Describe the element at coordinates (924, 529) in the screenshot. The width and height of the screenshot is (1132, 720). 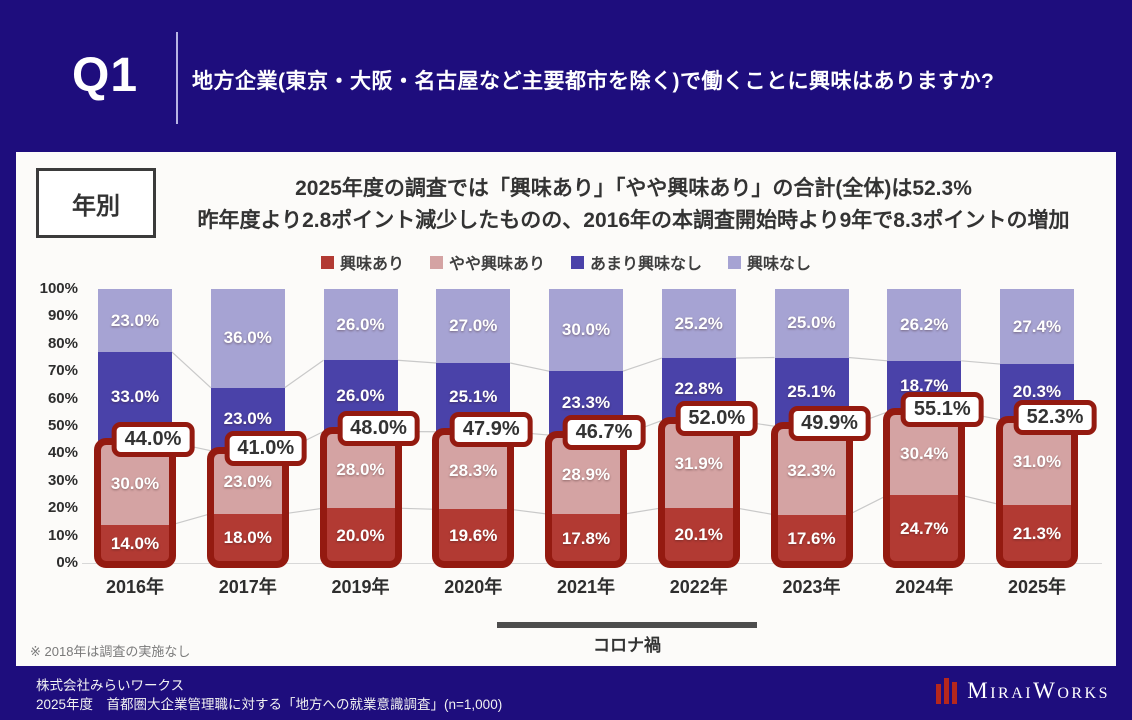
I see `bar-segment-興味あり: 24.7%` at that location.